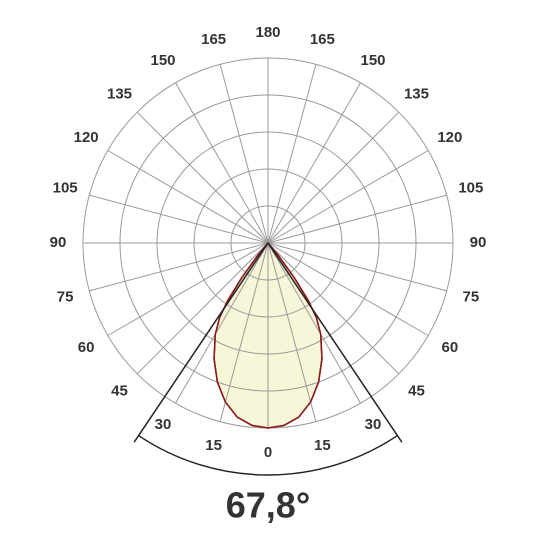 Image resolution: width=540 pixels, height=540 pixels. What do you see at coordinates (268, 505) in the screenshot?
I see `beam-angle-label: 67,8°` at bounding box center [268, 505].